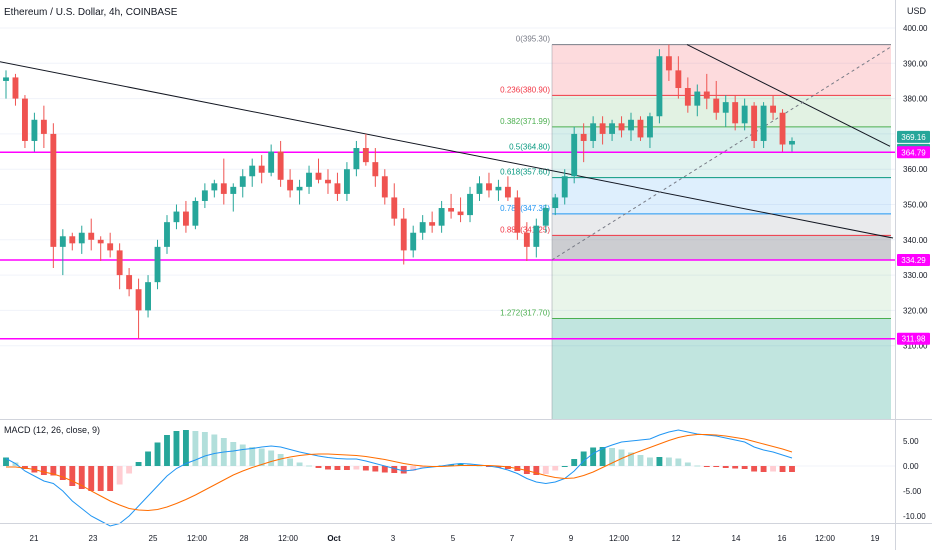 Image resolution: width=932 pixels, height=555 pixels. Describe the element at coordinates (525, 121) in the screenshot. I see `fib-level-label: 0.382(371.99)` at that location.